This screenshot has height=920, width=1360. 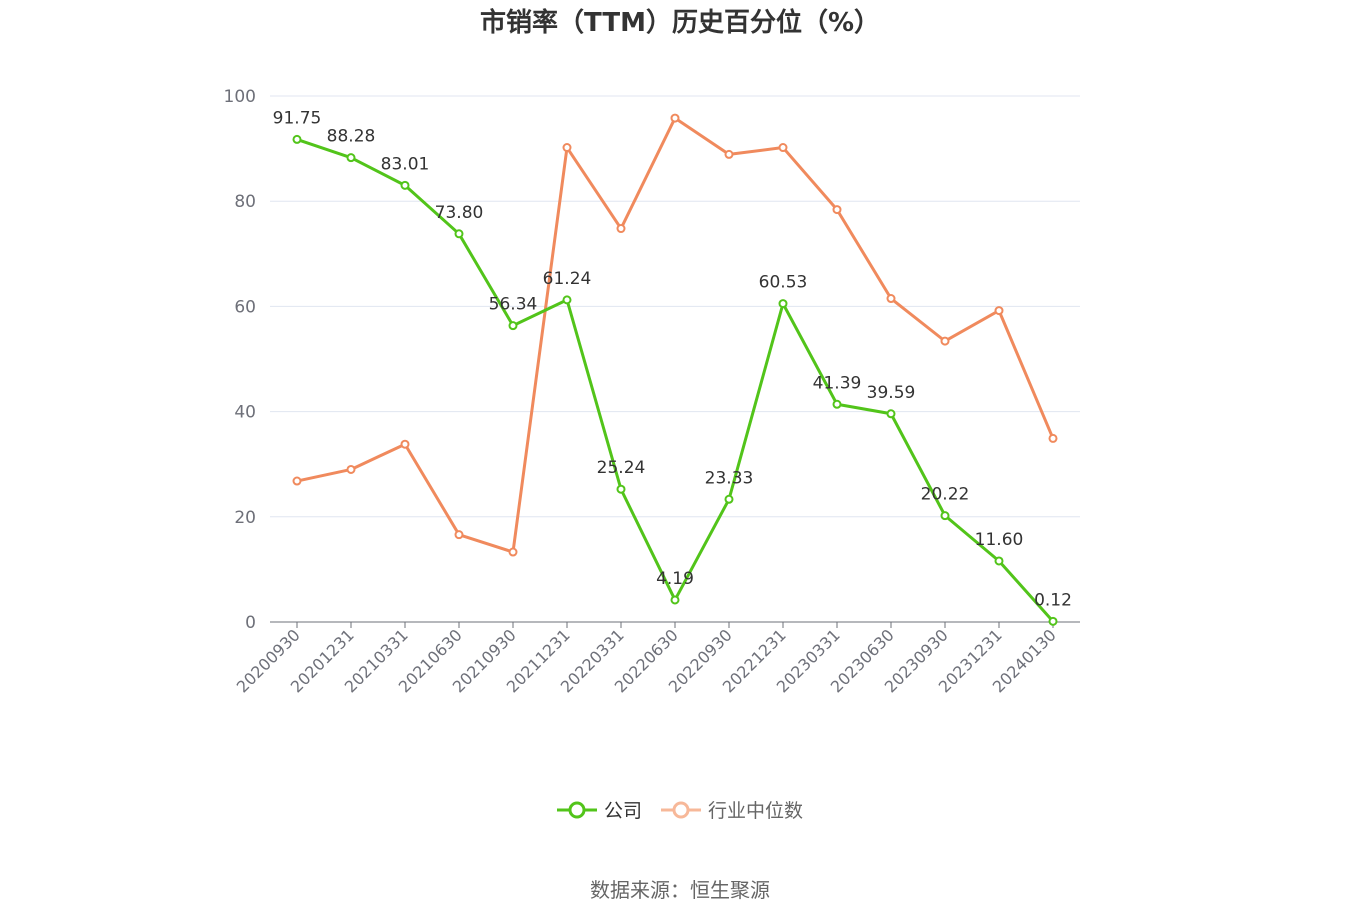 I want to click on data-label: 41.39, so click(x=837, y=383).